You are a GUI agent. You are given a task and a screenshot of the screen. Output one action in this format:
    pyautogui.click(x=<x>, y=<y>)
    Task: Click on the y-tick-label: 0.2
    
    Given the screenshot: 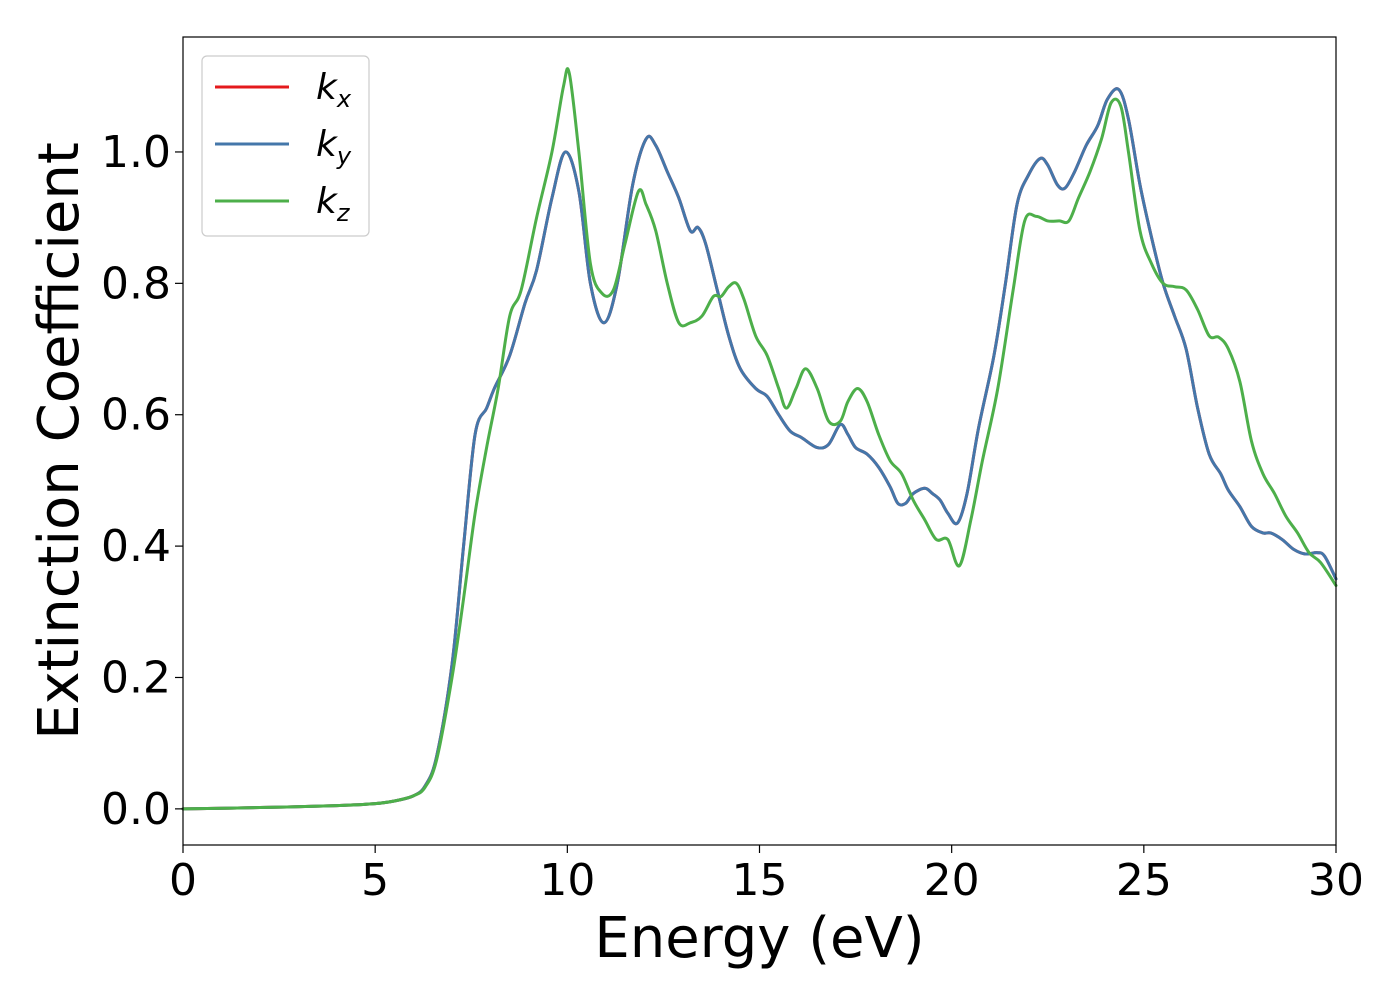 What is the action you would take?
    pyautogui.click(x=136, y=677)
    